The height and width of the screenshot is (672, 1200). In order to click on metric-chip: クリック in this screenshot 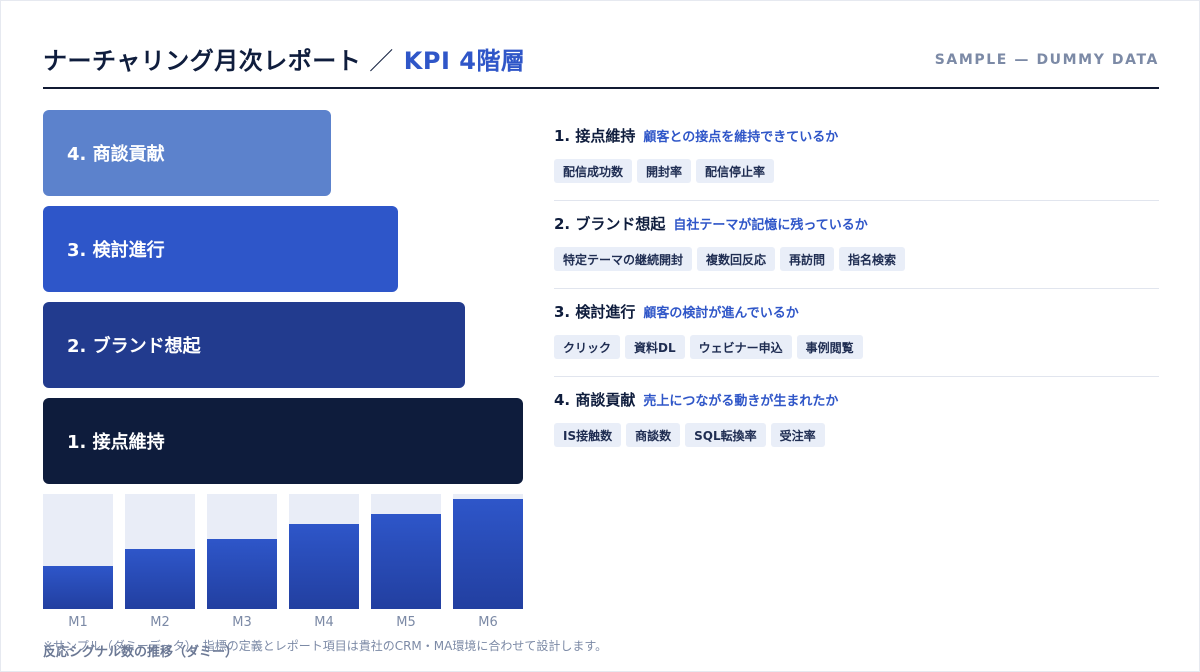, I will do `click(587, 347)`.